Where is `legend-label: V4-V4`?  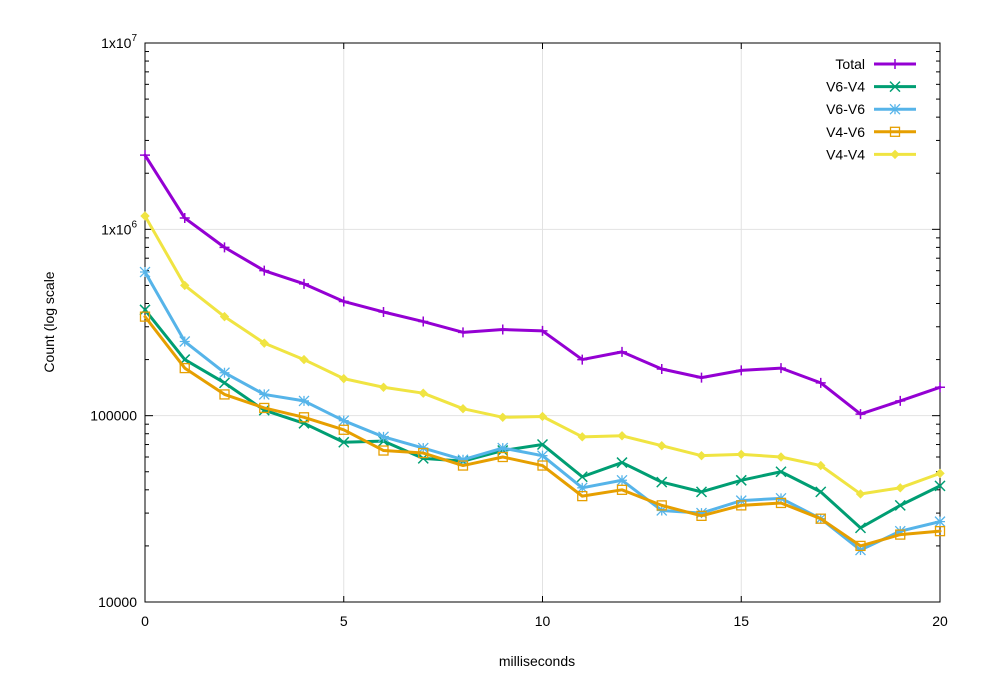 legend-label: V4-V4 is located at coordinates (845, 154).